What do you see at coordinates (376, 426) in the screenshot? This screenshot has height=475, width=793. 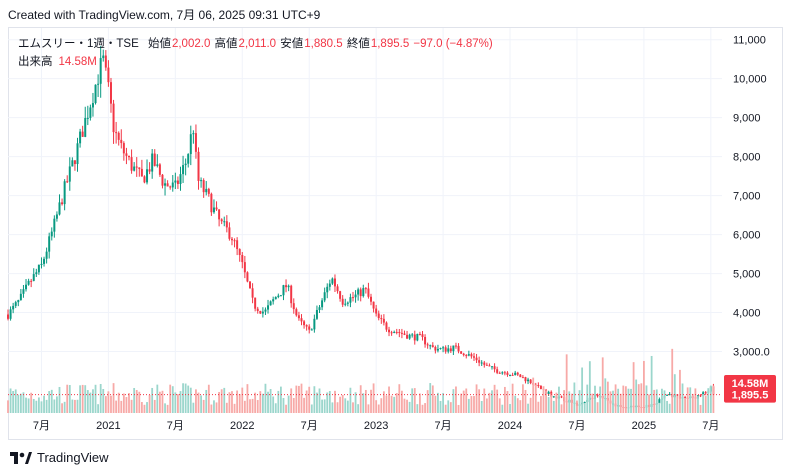 I see `x-tick-label: 2023` at bounding box center [376, 426].